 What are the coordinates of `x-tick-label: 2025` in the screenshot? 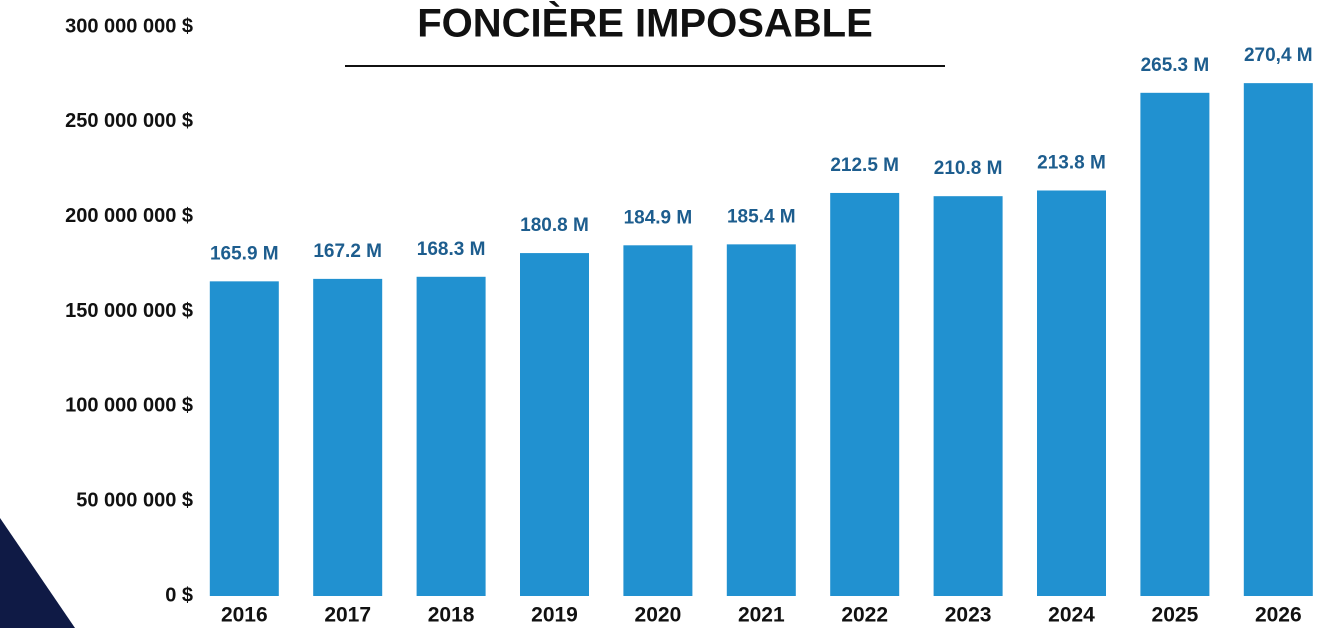 It's located at (1175, 615).